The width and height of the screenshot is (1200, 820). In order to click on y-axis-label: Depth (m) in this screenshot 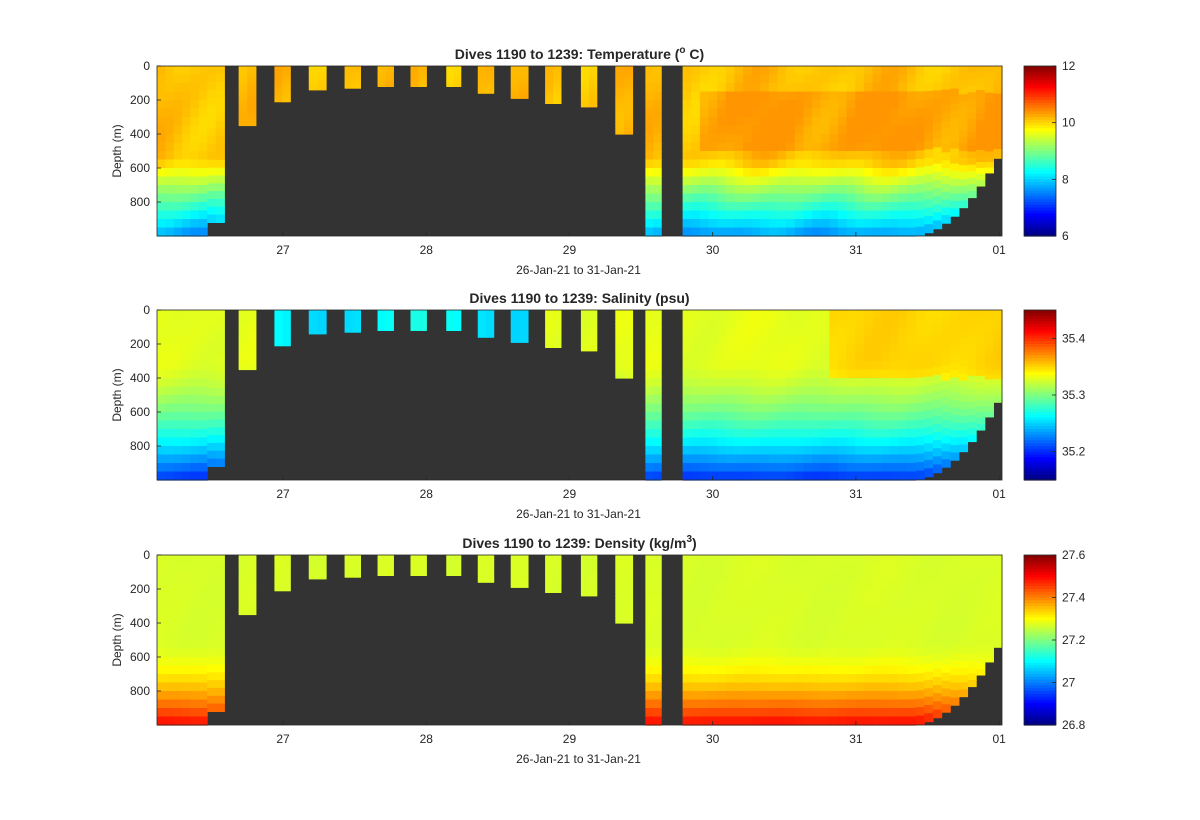, I will do `click(117, 639)`.